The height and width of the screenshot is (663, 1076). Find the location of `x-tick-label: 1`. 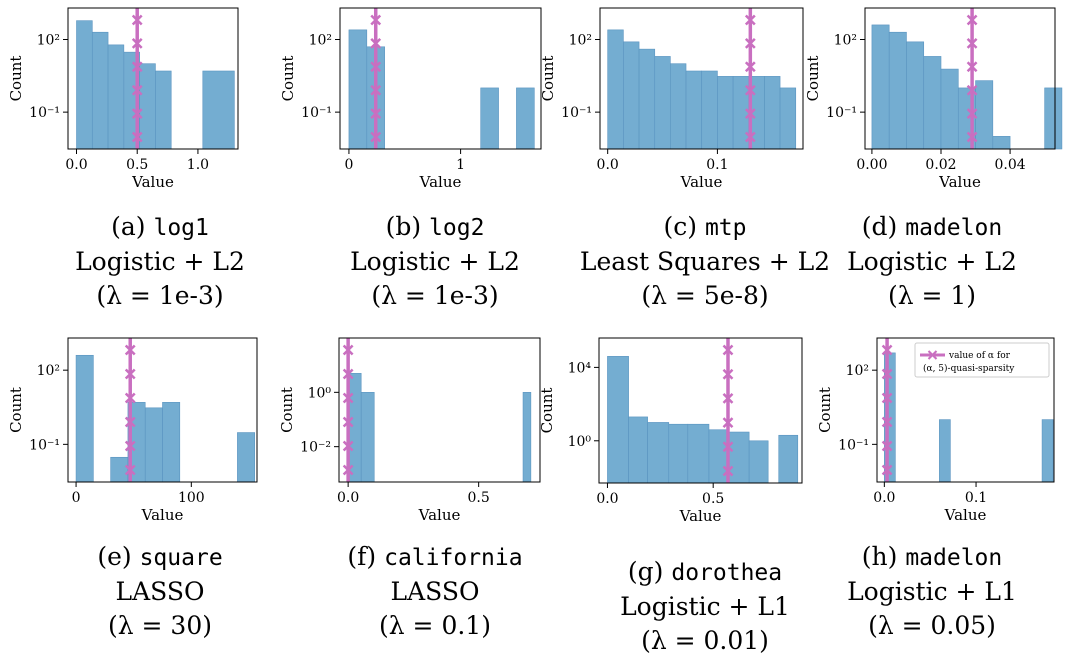

x-tick-label: 1 is located at coordinates (460, 165).